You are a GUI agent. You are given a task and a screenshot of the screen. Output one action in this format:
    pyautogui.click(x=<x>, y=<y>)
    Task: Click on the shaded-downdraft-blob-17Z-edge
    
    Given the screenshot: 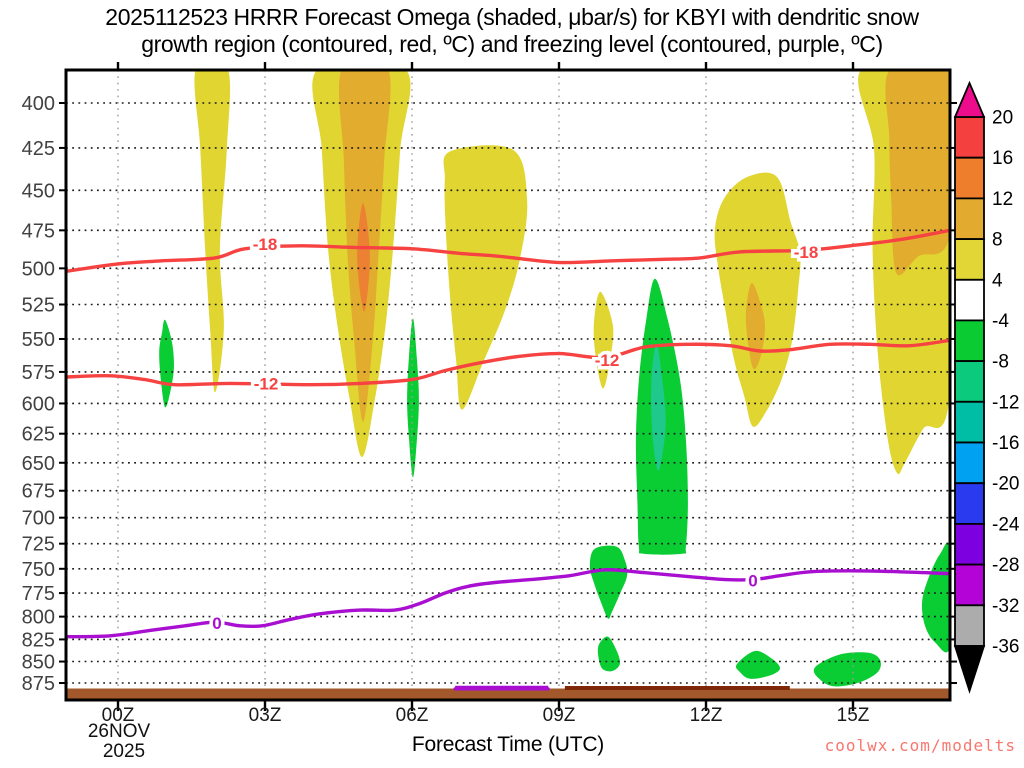 What is the action you would take?
    pyautogui.click(x=935, y=597)
    